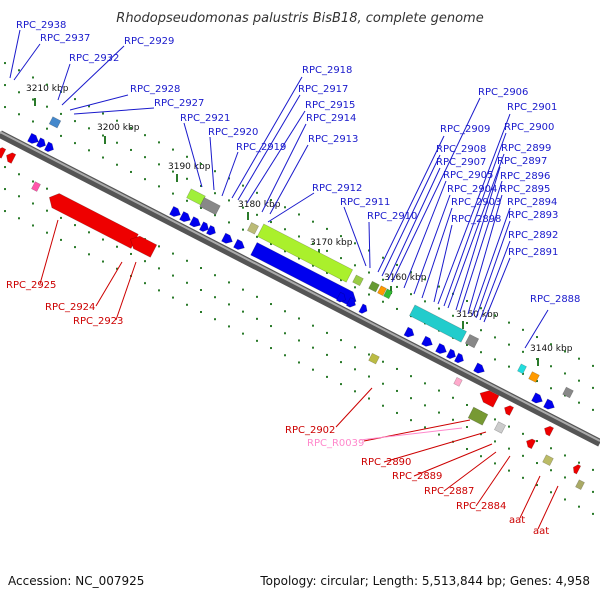 This screenshot has height=600, width=600. What do you see at coordinates (65, 38) in the screenshot?
I see `gene-label: RPC_2937` at bounding box center [65, 38].